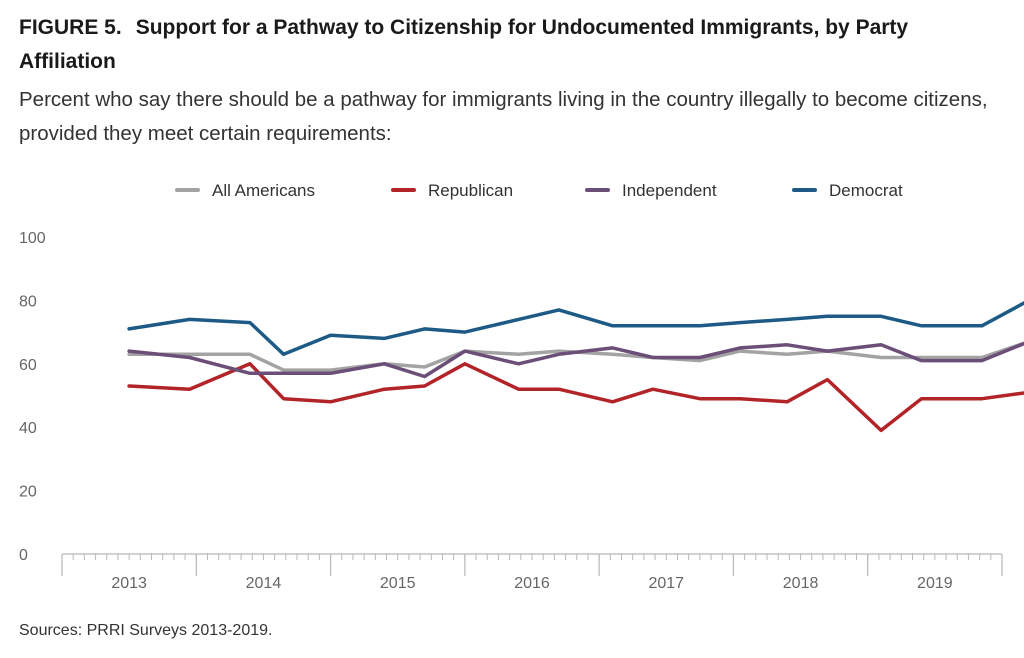  Describe the element at coordinates (70, 27) in the screenshot. I see `figure-label: FIGURE 5.` at that location.